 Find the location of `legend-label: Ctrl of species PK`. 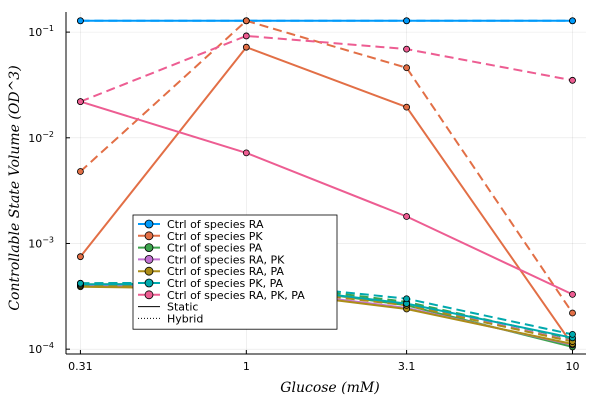

legend-label: Ctrl of species PK is located at coordinates (215, 236).